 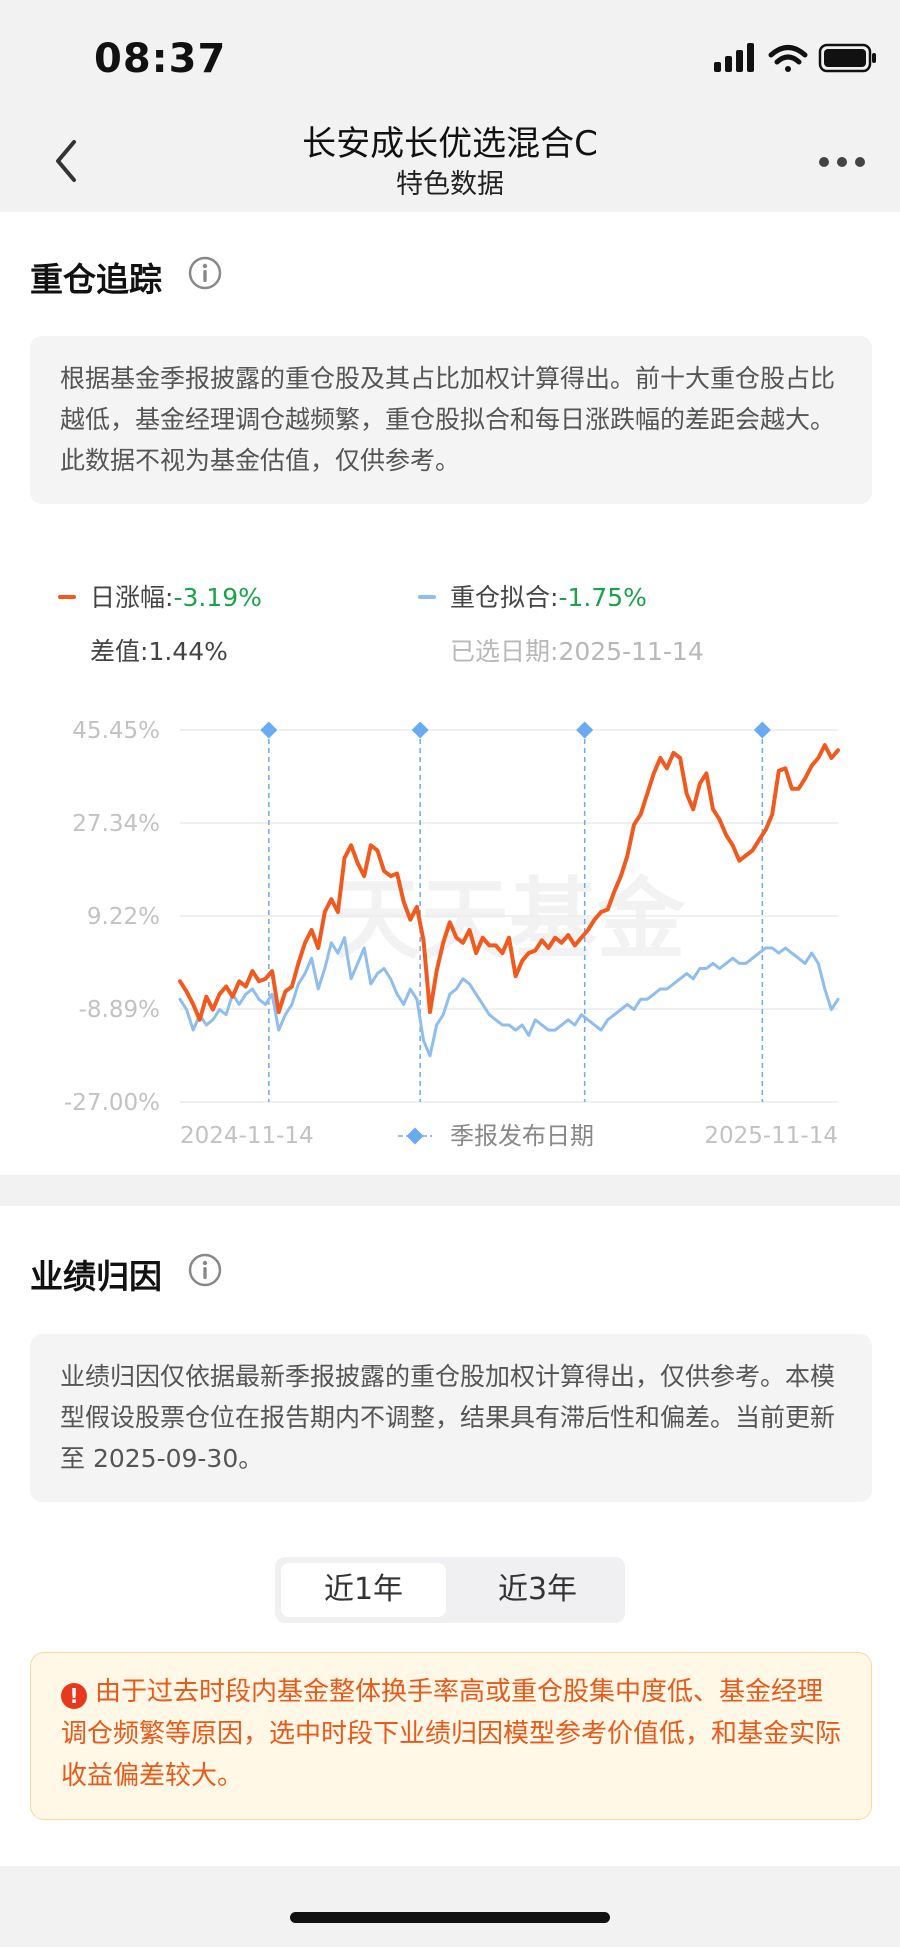 What do you see at coordinates (96, 279) in the screenshot?
I see `tracking-section-title: 重仓追踪` at bounding box center [96, 279].